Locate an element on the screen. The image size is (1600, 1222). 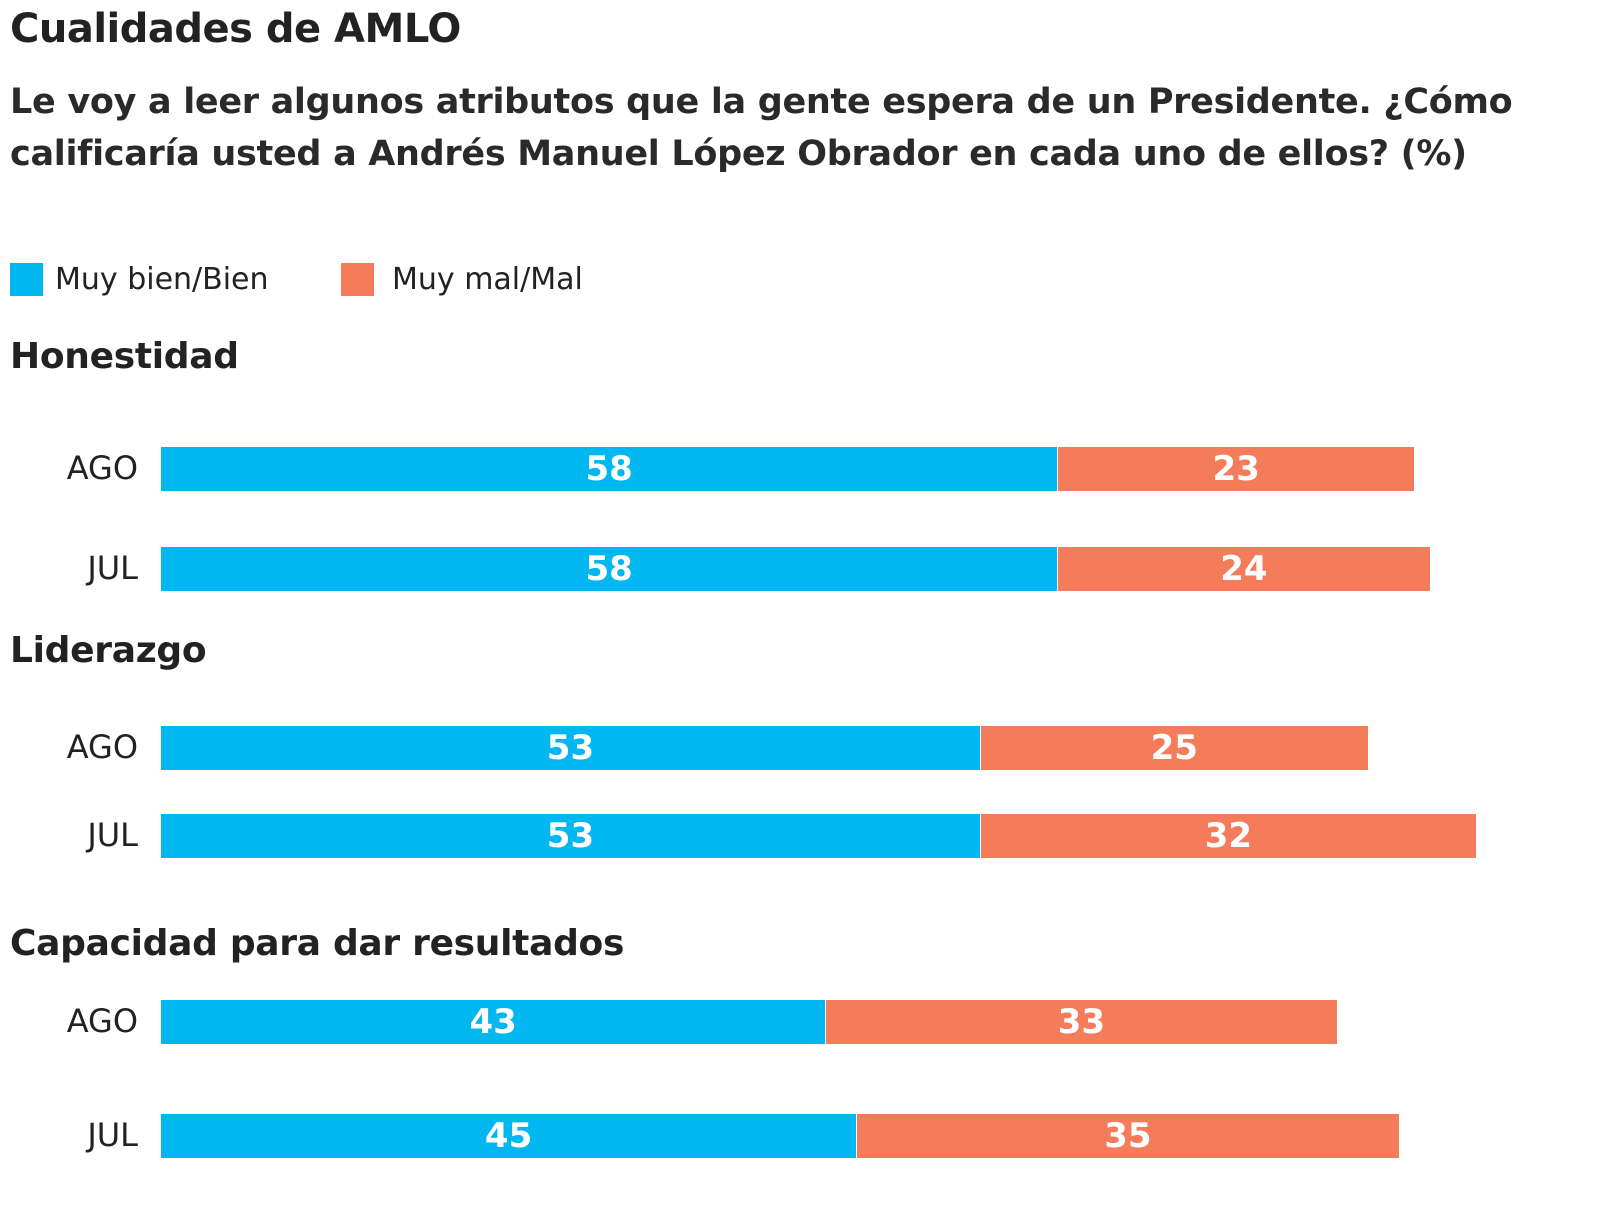
data-label: 24 is located at coordinates (1244, 569).